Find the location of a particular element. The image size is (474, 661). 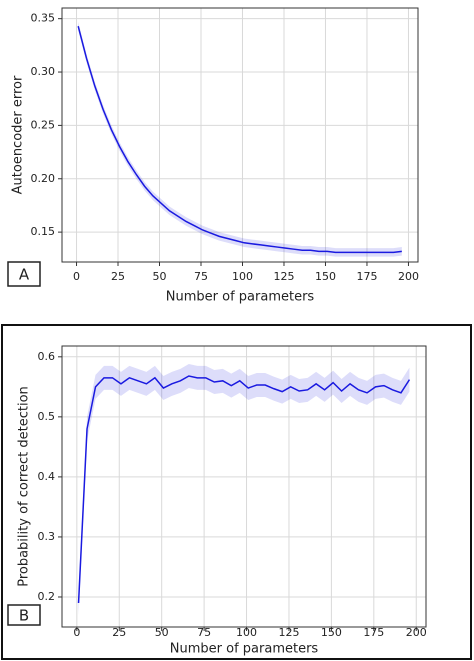

y-tick-label: 0.5 is located at coordinates (47, 416).